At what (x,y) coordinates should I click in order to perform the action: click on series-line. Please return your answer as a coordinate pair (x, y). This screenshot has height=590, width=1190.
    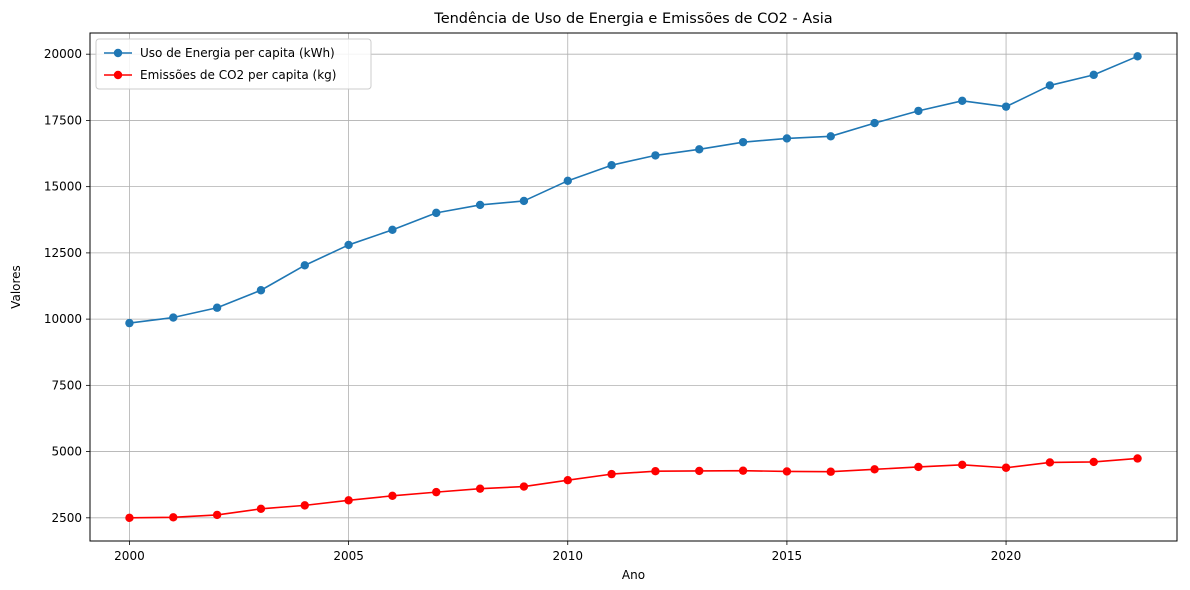
    Looking at the image, I should click on (633, 488).